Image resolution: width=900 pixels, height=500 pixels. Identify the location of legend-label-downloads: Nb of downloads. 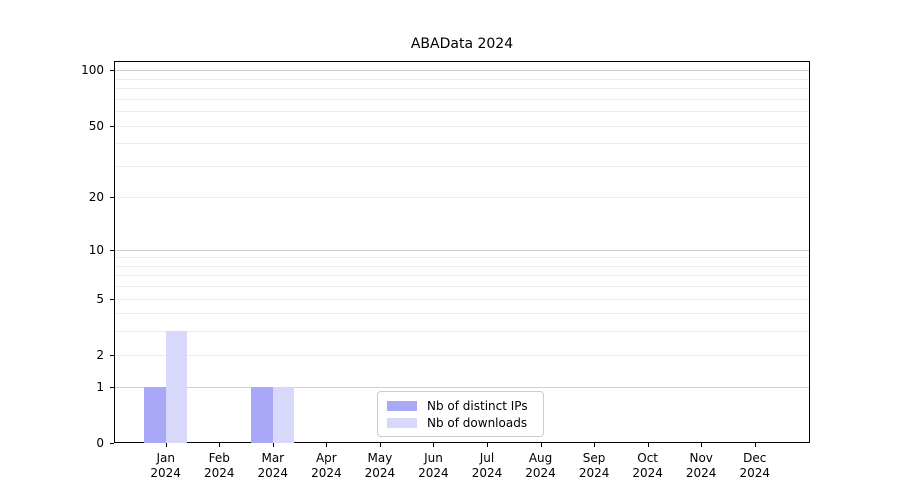
(477, 422).